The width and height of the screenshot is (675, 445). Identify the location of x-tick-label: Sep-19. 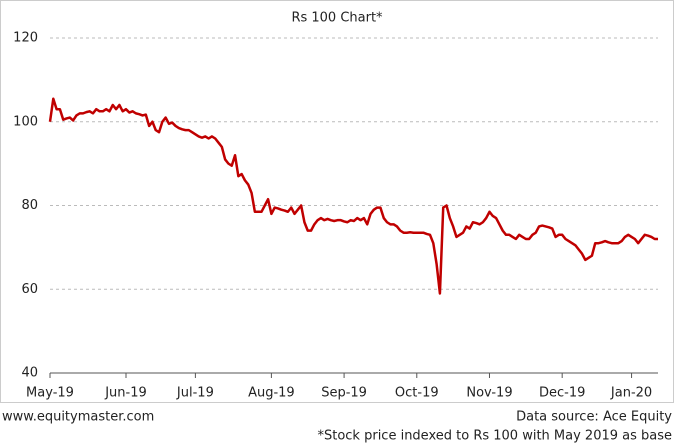
(344, 393).